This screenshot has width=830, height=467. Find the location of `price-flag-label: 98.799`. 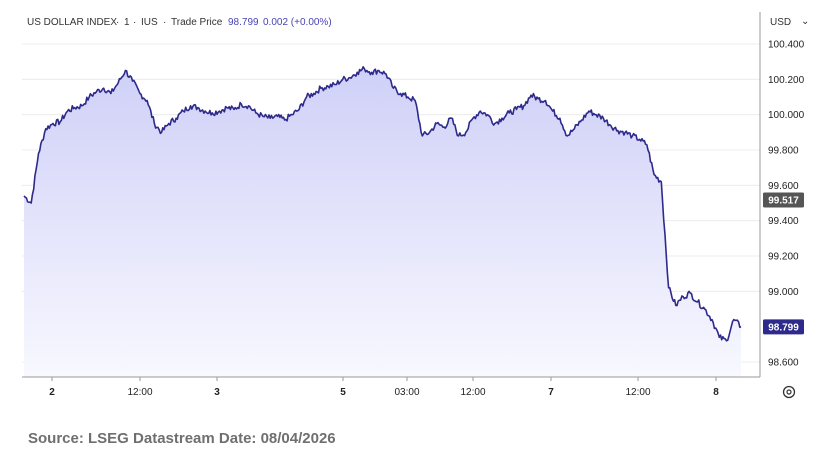

price-flag-label: 98.799 is located at coordinates (783, 327).